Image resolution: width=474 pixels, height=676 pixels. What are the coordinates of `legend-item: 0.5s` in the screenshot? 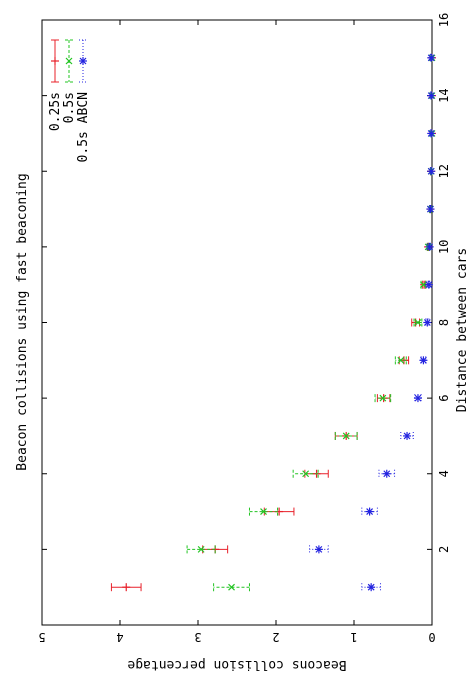 It's located at (69, 81).